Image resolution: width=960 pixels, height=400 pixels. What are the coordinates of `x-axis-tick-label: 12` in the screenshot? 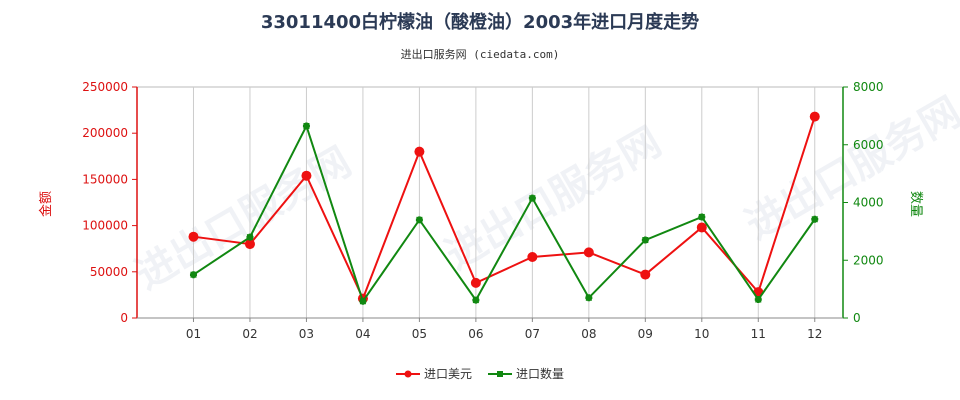 It's located at (814, 334).